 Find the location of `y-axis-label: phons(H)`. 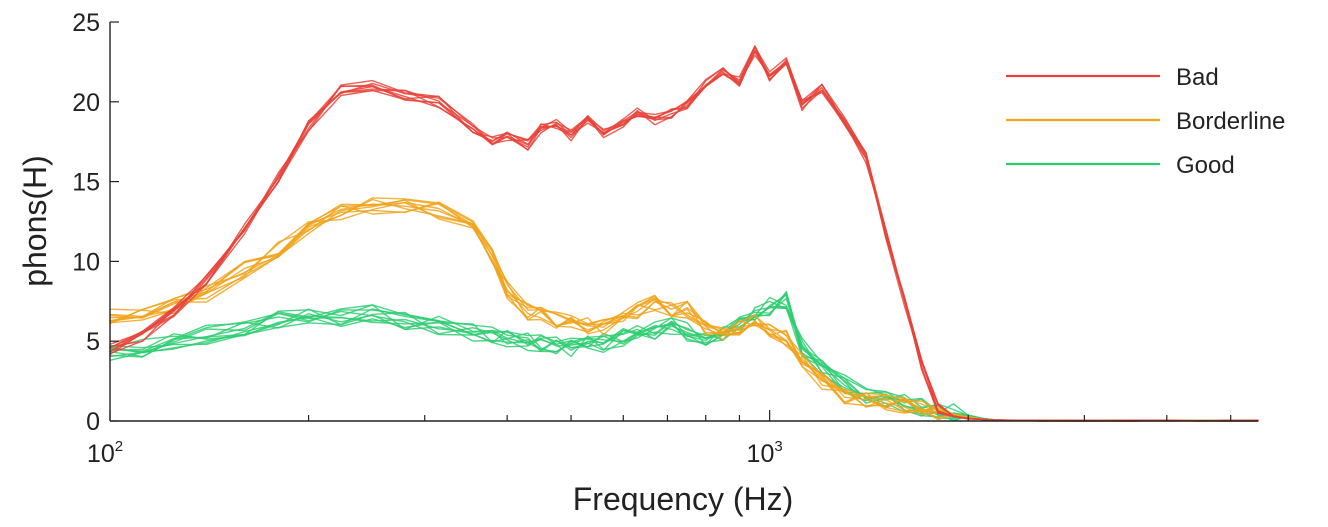

y-axis-label: phons(H) is located at coordinates (35, 221).